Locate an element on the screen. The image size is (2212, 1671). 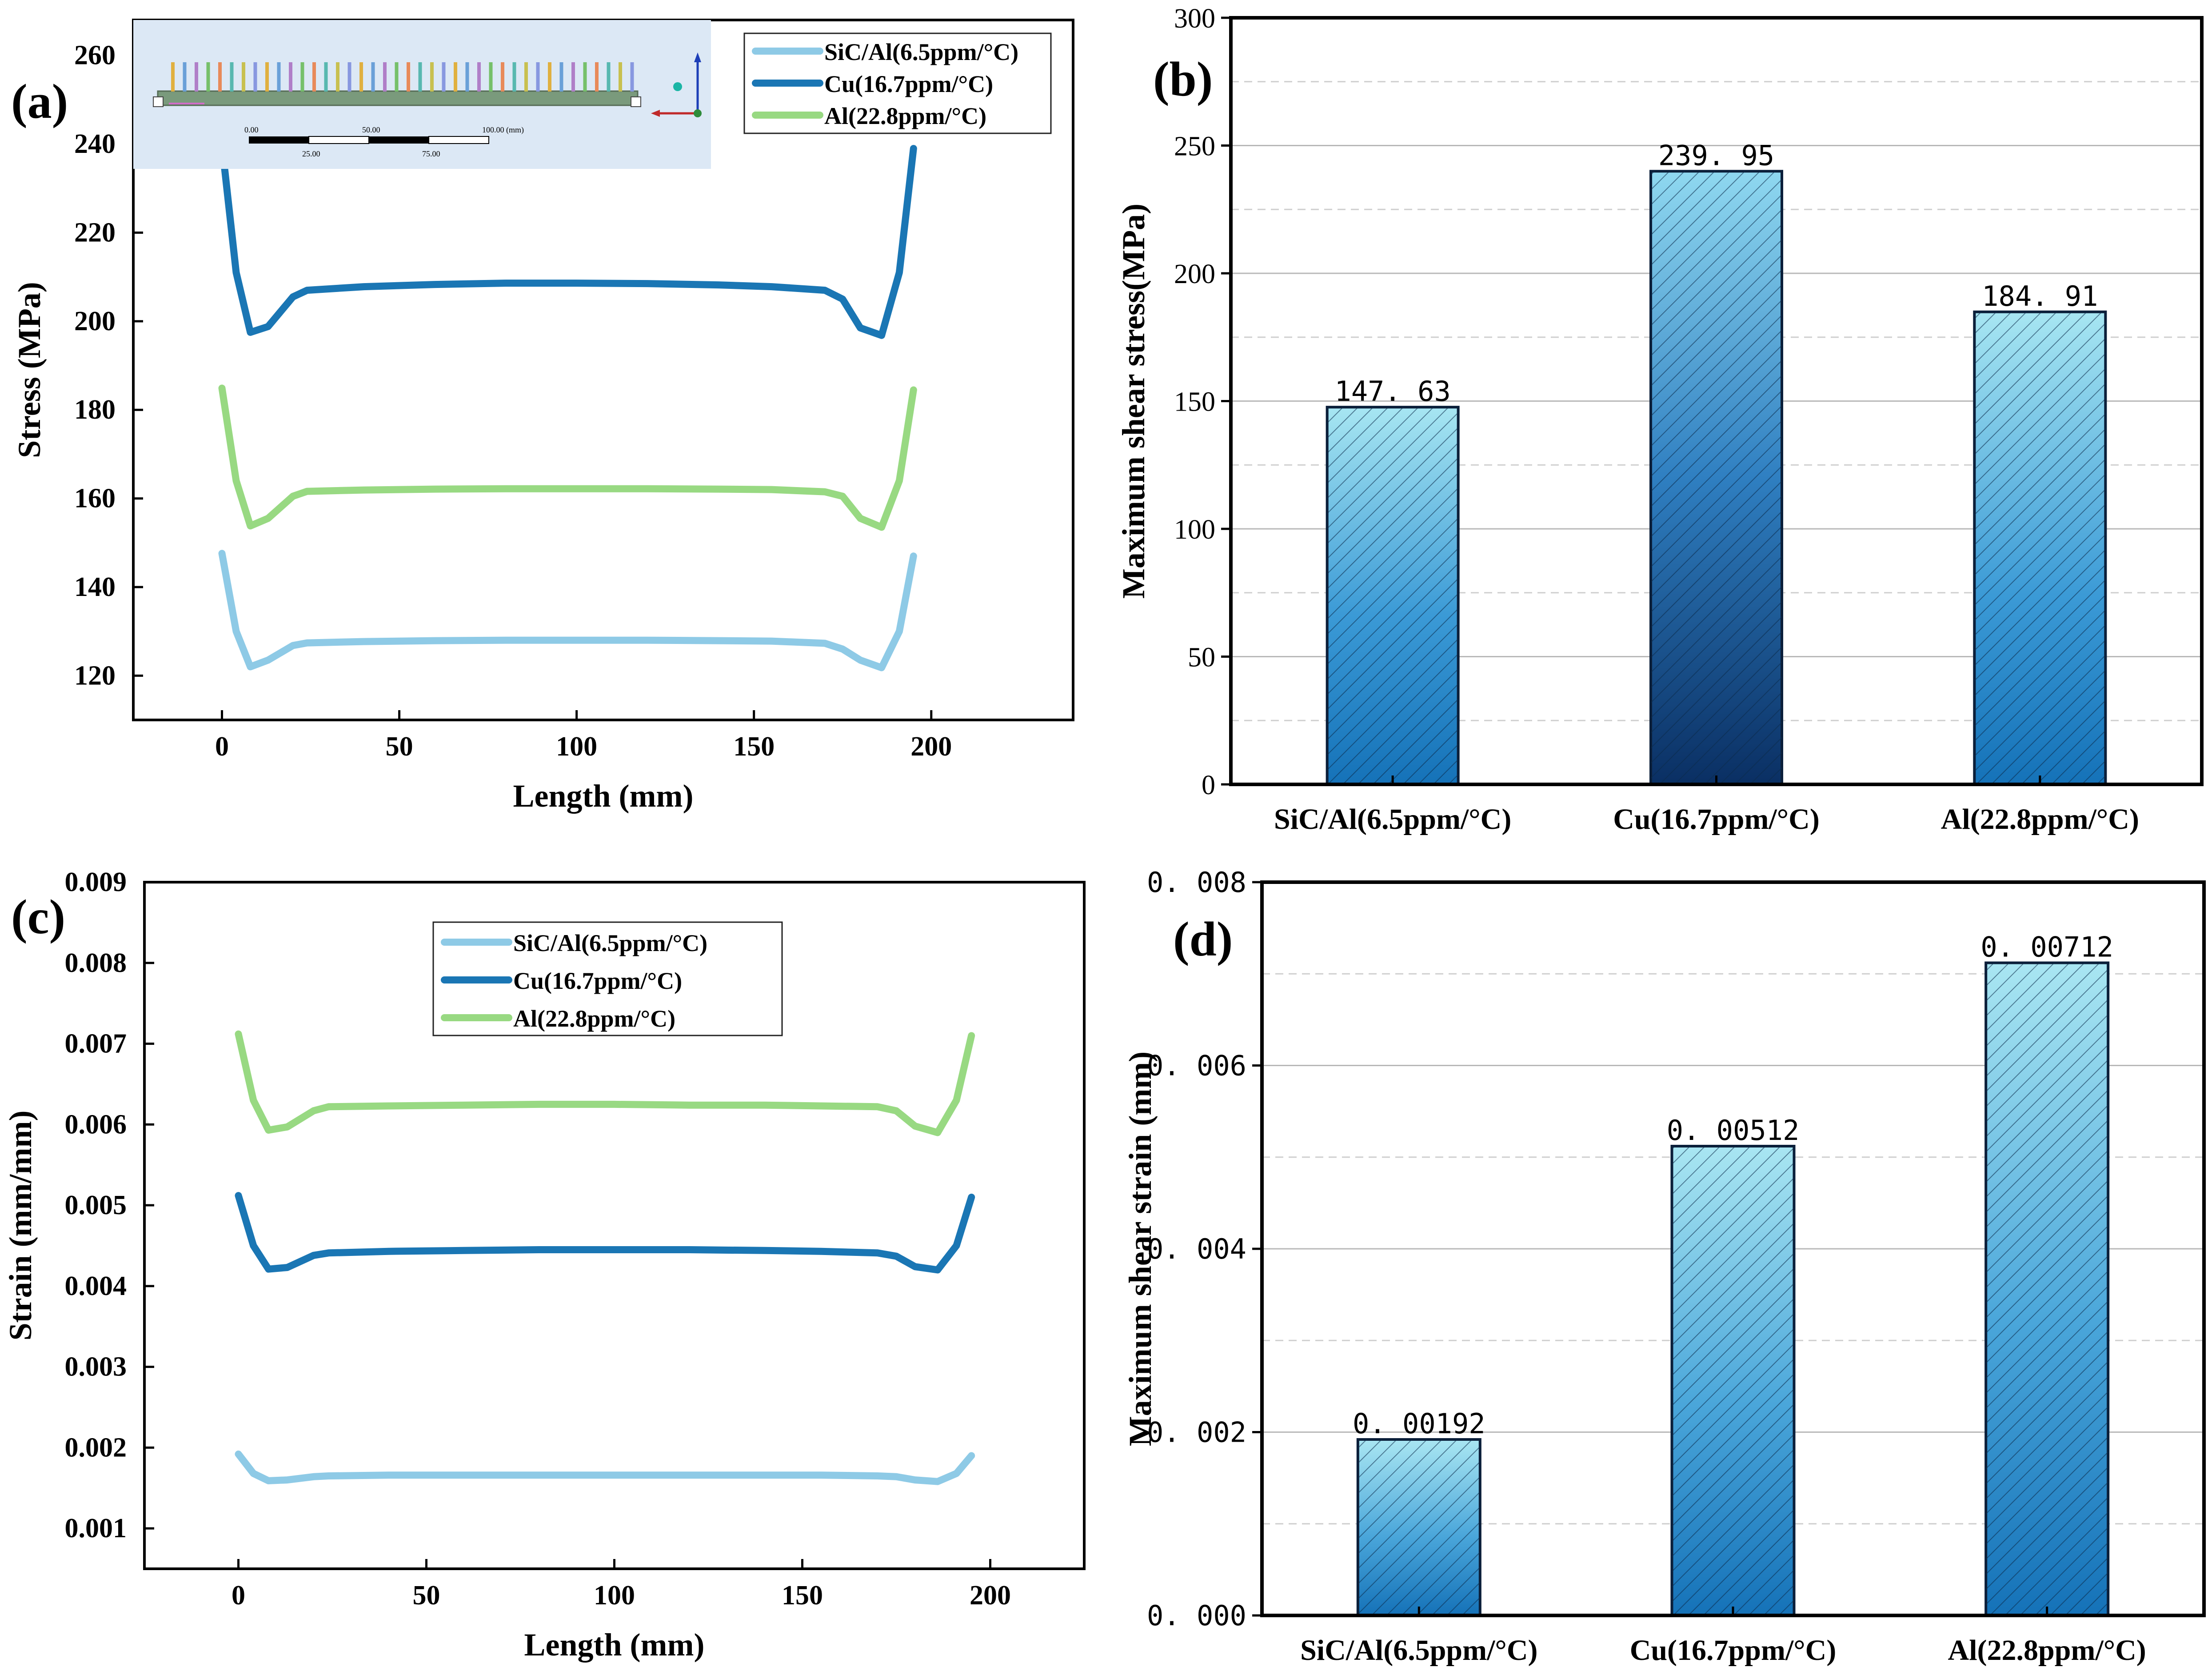
y-tick-label: 0.006 is located at coordinates (96, 1124).